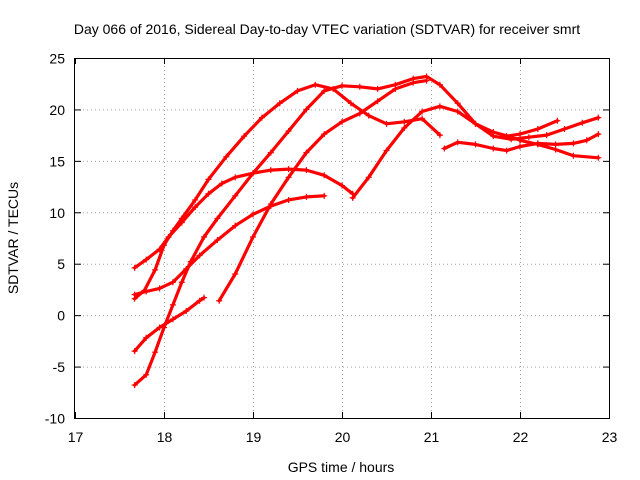 Image resolution: width=640 pixels, height=480 pixels. What do you see at coordinates (610, 437) in the screenshot?
I see `x-tick-label: 23` at bounding box center [610, 437].